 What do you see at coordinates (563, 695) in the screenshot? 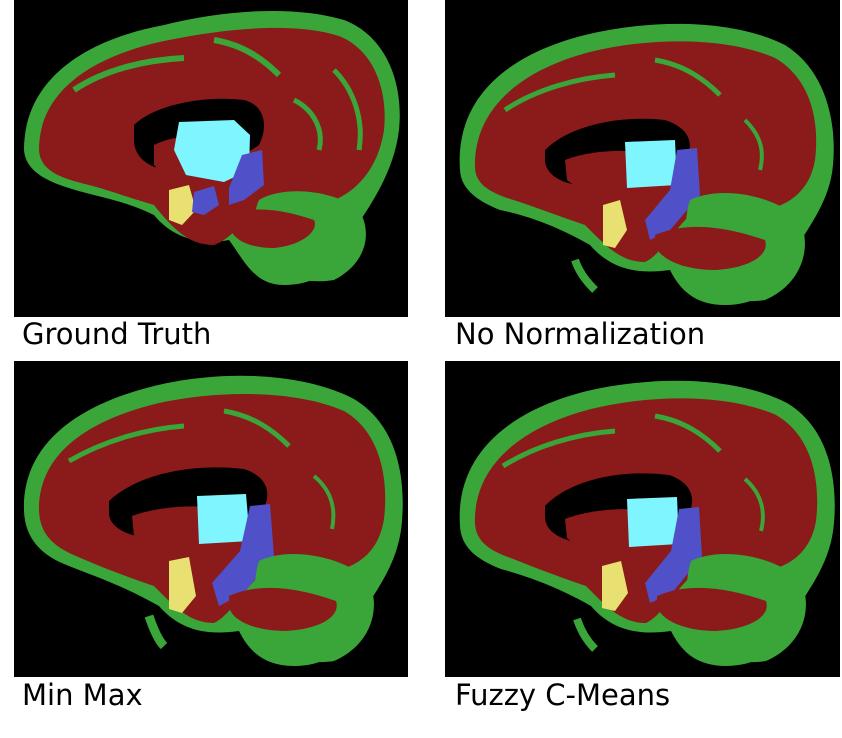
I see `fuzzy-c-means-caption: Fuzzy C-Means` at bounding box center [563, 695].